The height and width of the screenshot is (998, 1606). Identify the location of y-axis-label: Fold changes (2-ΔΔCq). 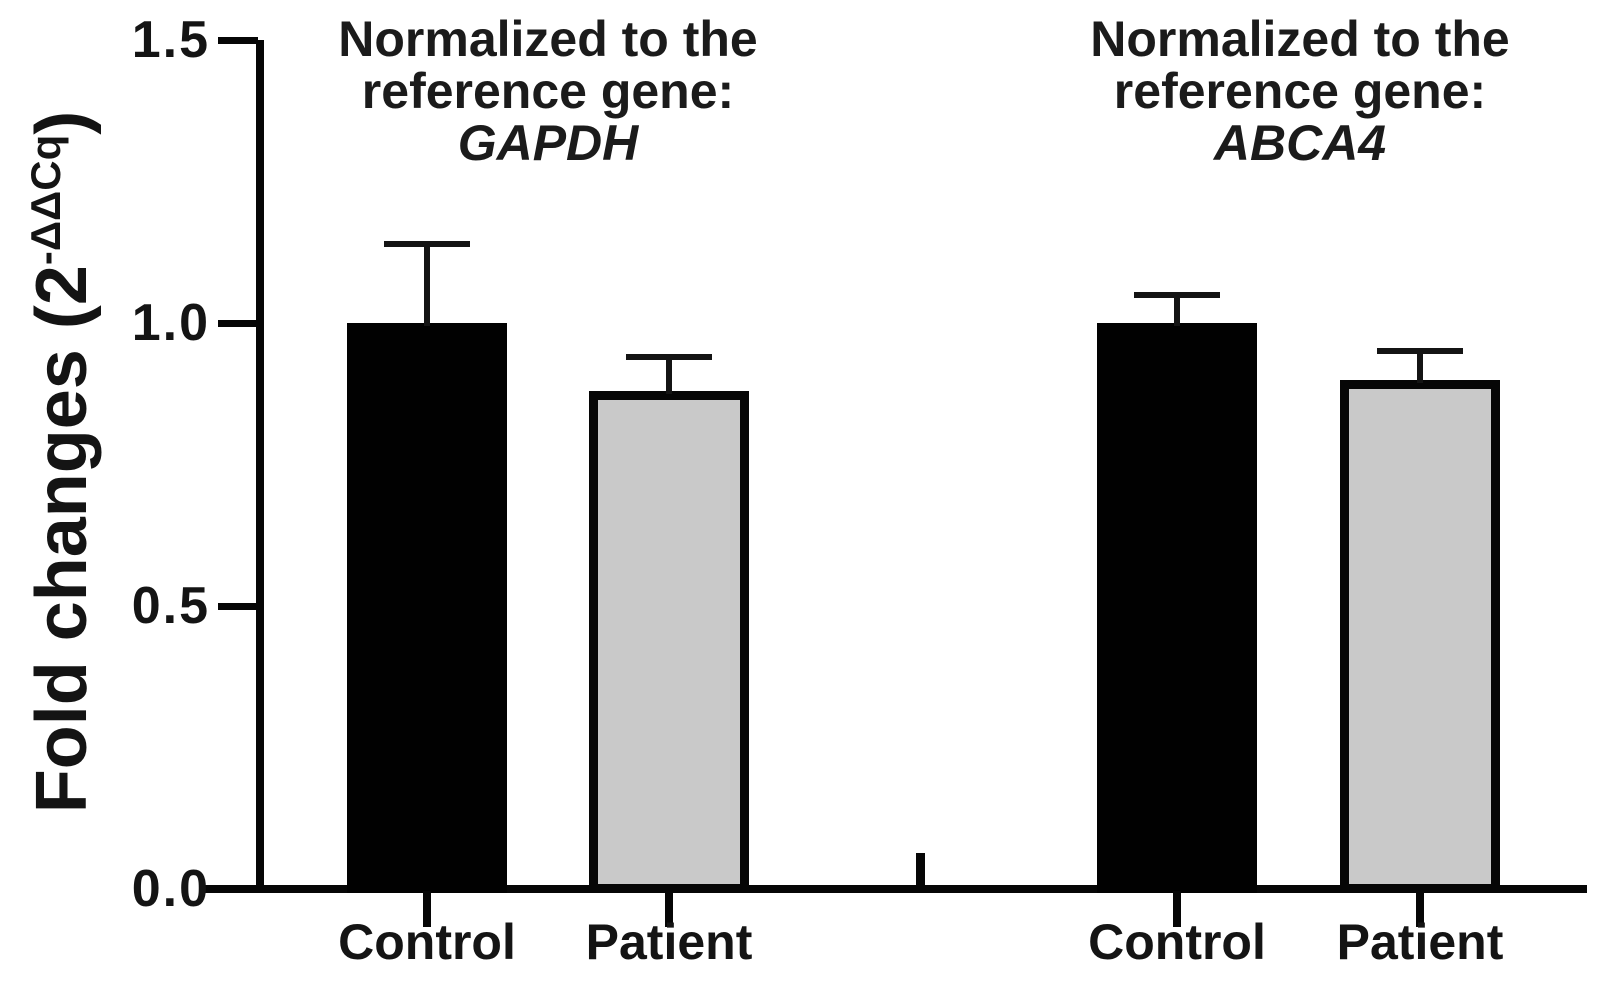
(62, 462).